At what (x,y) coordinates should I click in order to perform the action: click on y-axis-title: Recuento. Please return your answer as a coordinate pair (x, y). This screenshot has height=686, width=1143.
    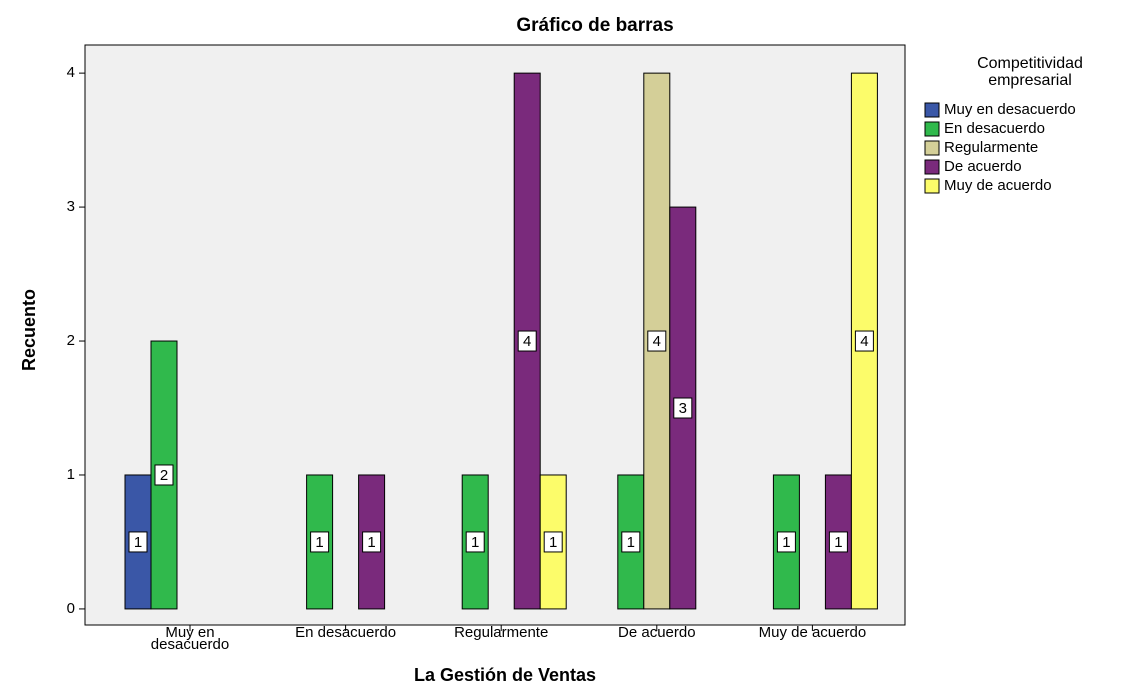
    Looking at the image, I should click on (29, 330).